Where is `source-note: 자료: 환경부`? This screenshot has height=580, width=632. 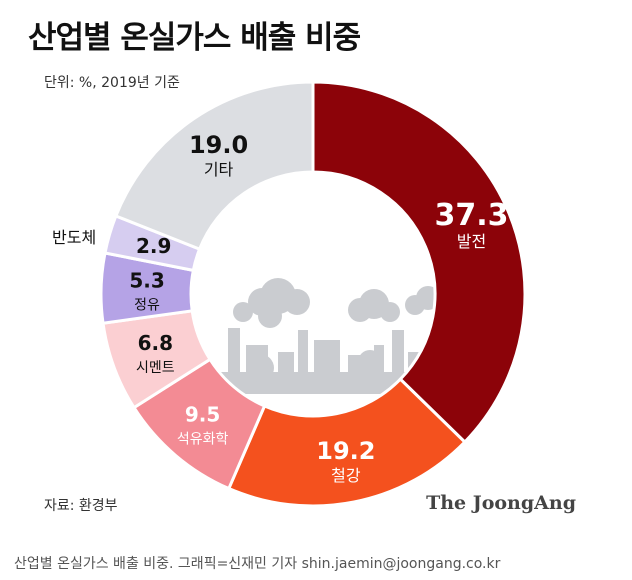 source-note: 자료: 환경부 is located at coordinates (81, 506).